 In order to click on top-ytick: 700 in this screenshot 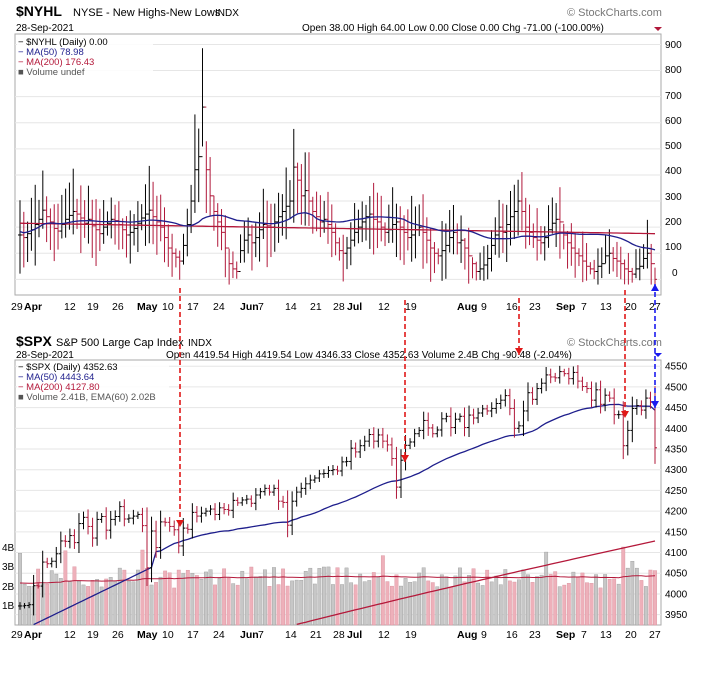, I will do `click(673, 96)`.